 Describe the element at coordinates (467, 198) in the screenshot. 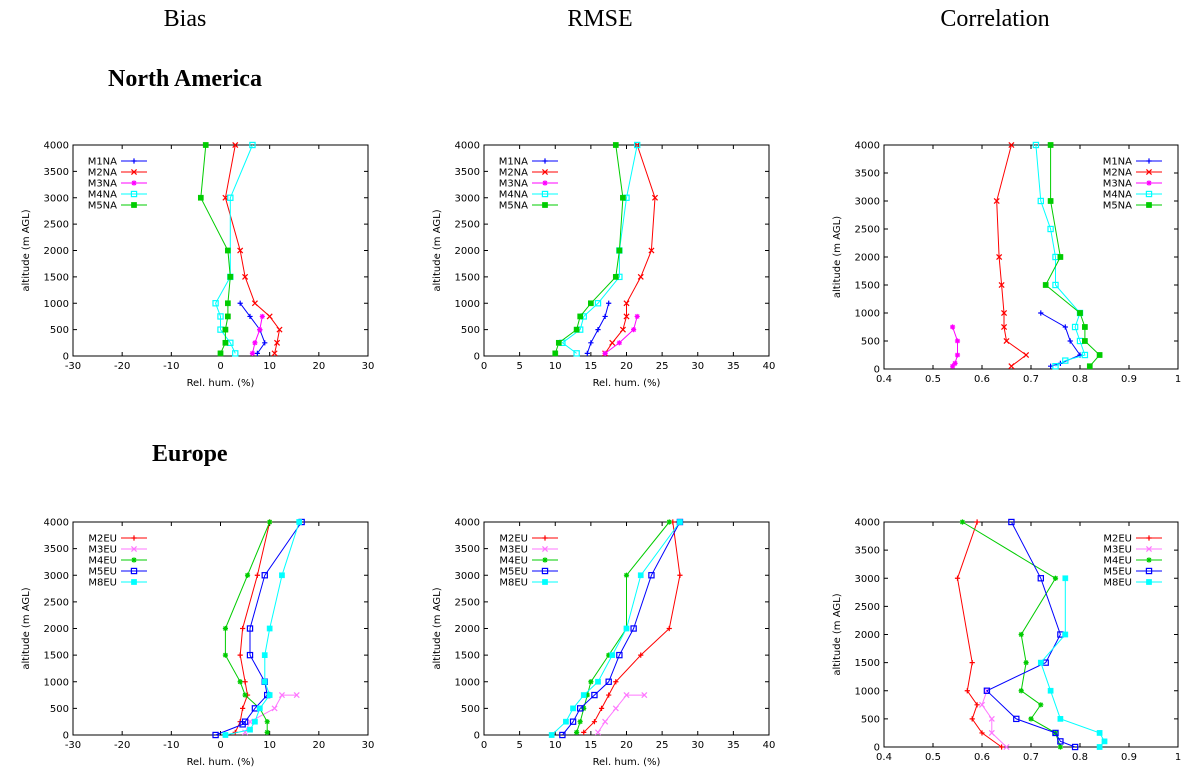

I see `y-tick-label: 3000` at that location.